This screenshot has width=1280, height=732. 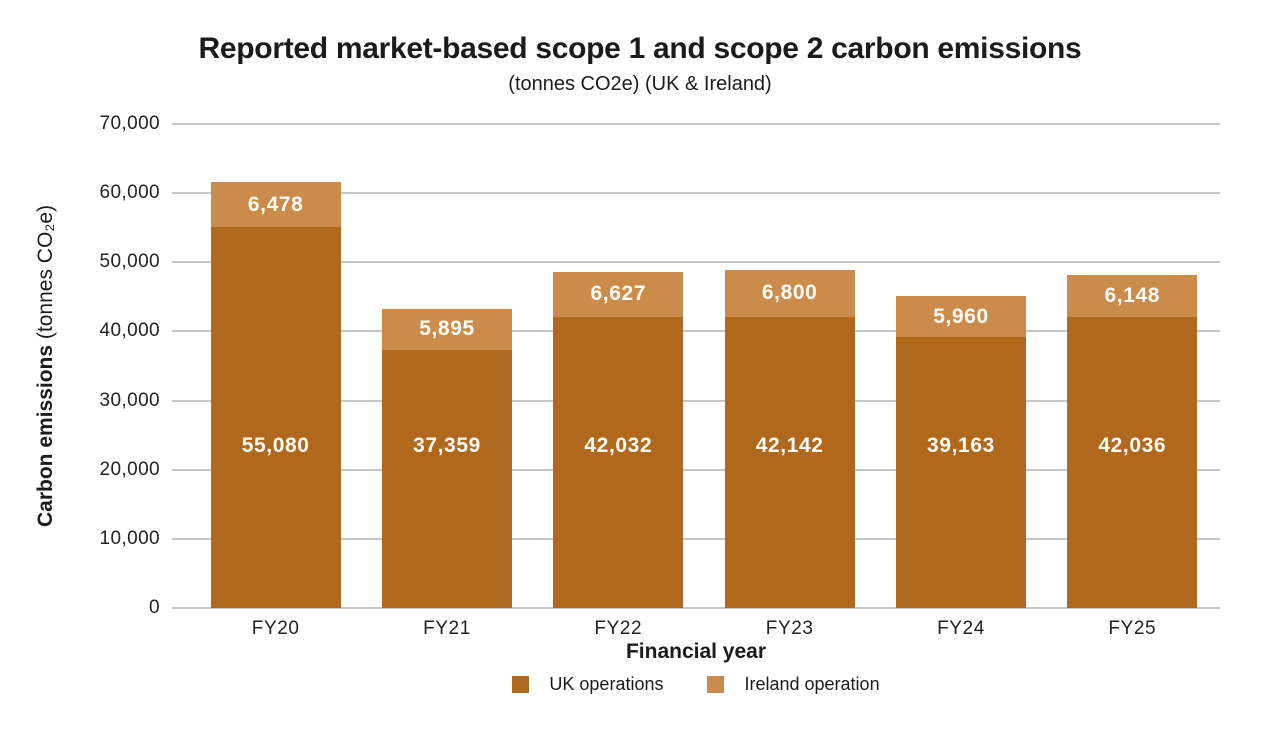 I want to click on stacked-bar: 6,148 42,036, so click(x=1132, y=441).